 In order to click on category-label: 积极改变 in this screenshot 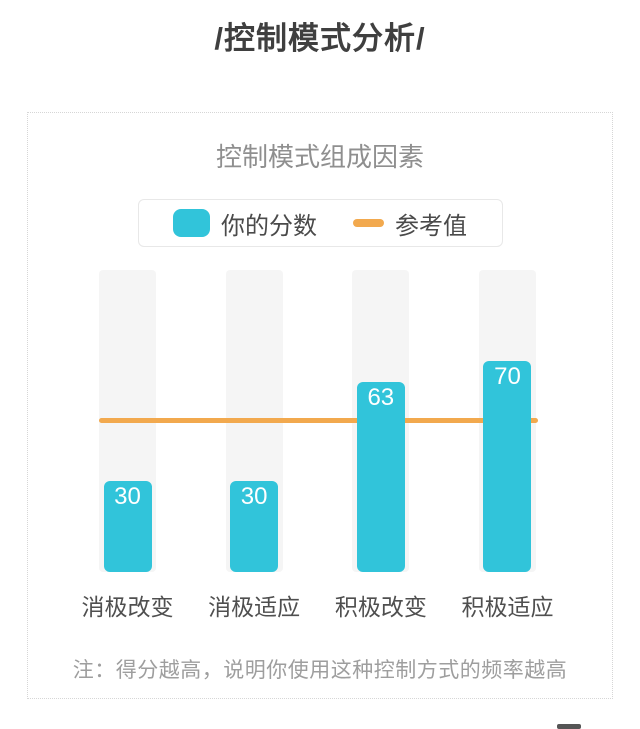, I will do `click(380, 607)`.